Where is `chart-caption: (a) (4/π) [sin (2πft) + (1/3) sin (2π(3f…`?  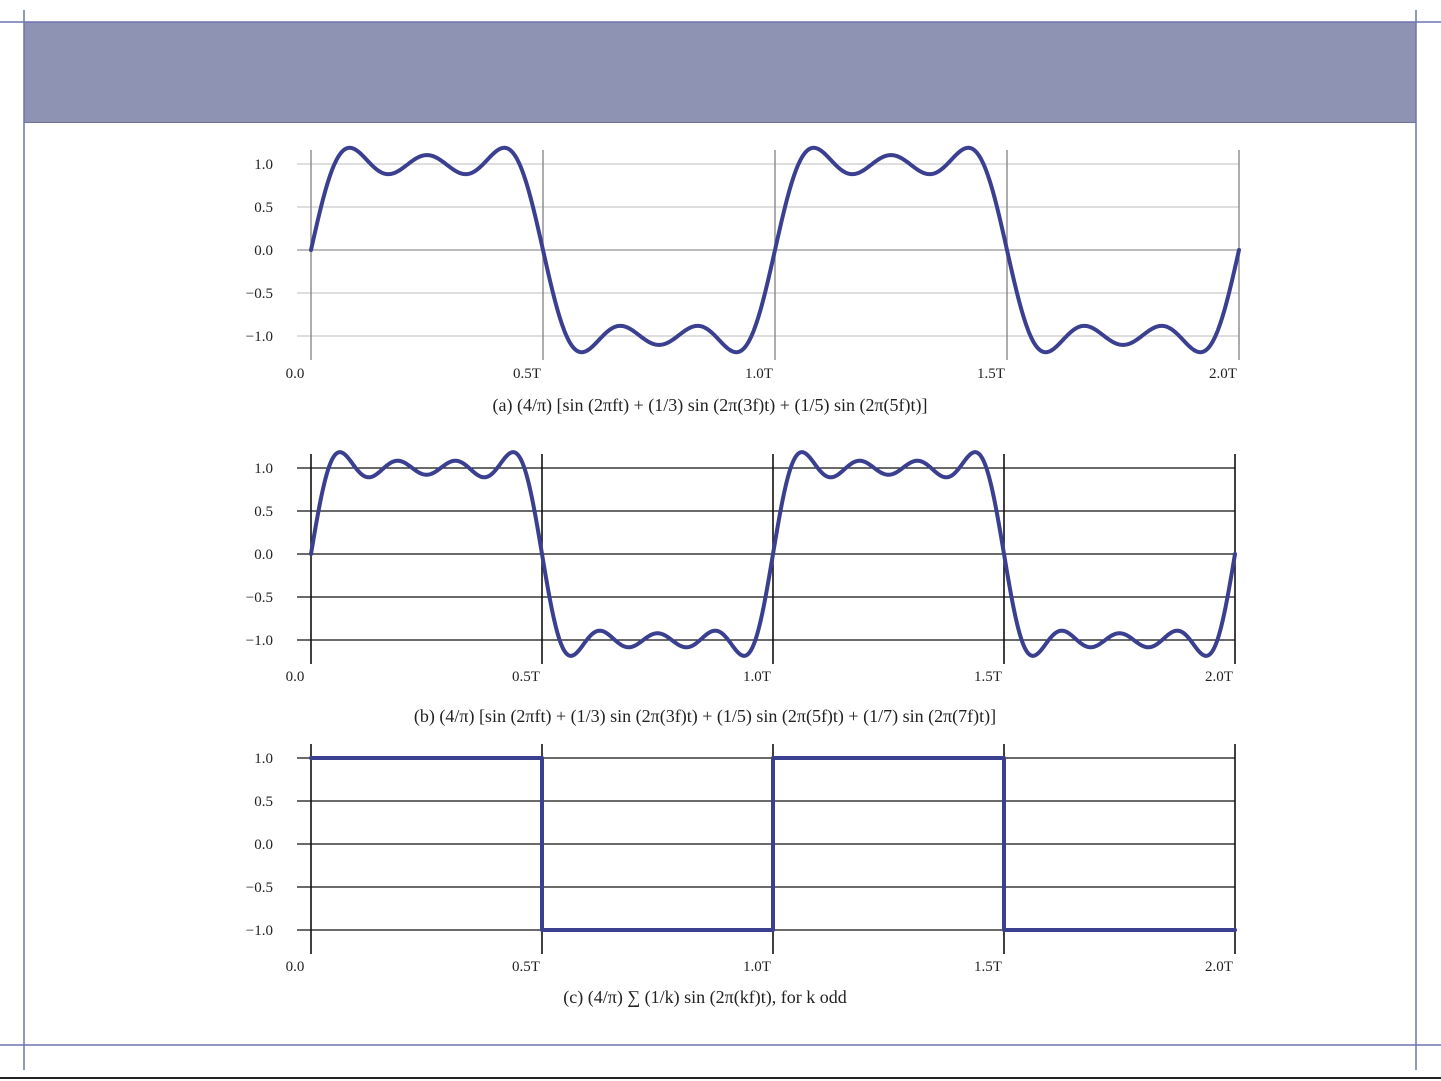 chart-caption: (a) (4/π) [sin (2πft) + (1/3) sin (2π(3f… is located at coordinates (709, 405).